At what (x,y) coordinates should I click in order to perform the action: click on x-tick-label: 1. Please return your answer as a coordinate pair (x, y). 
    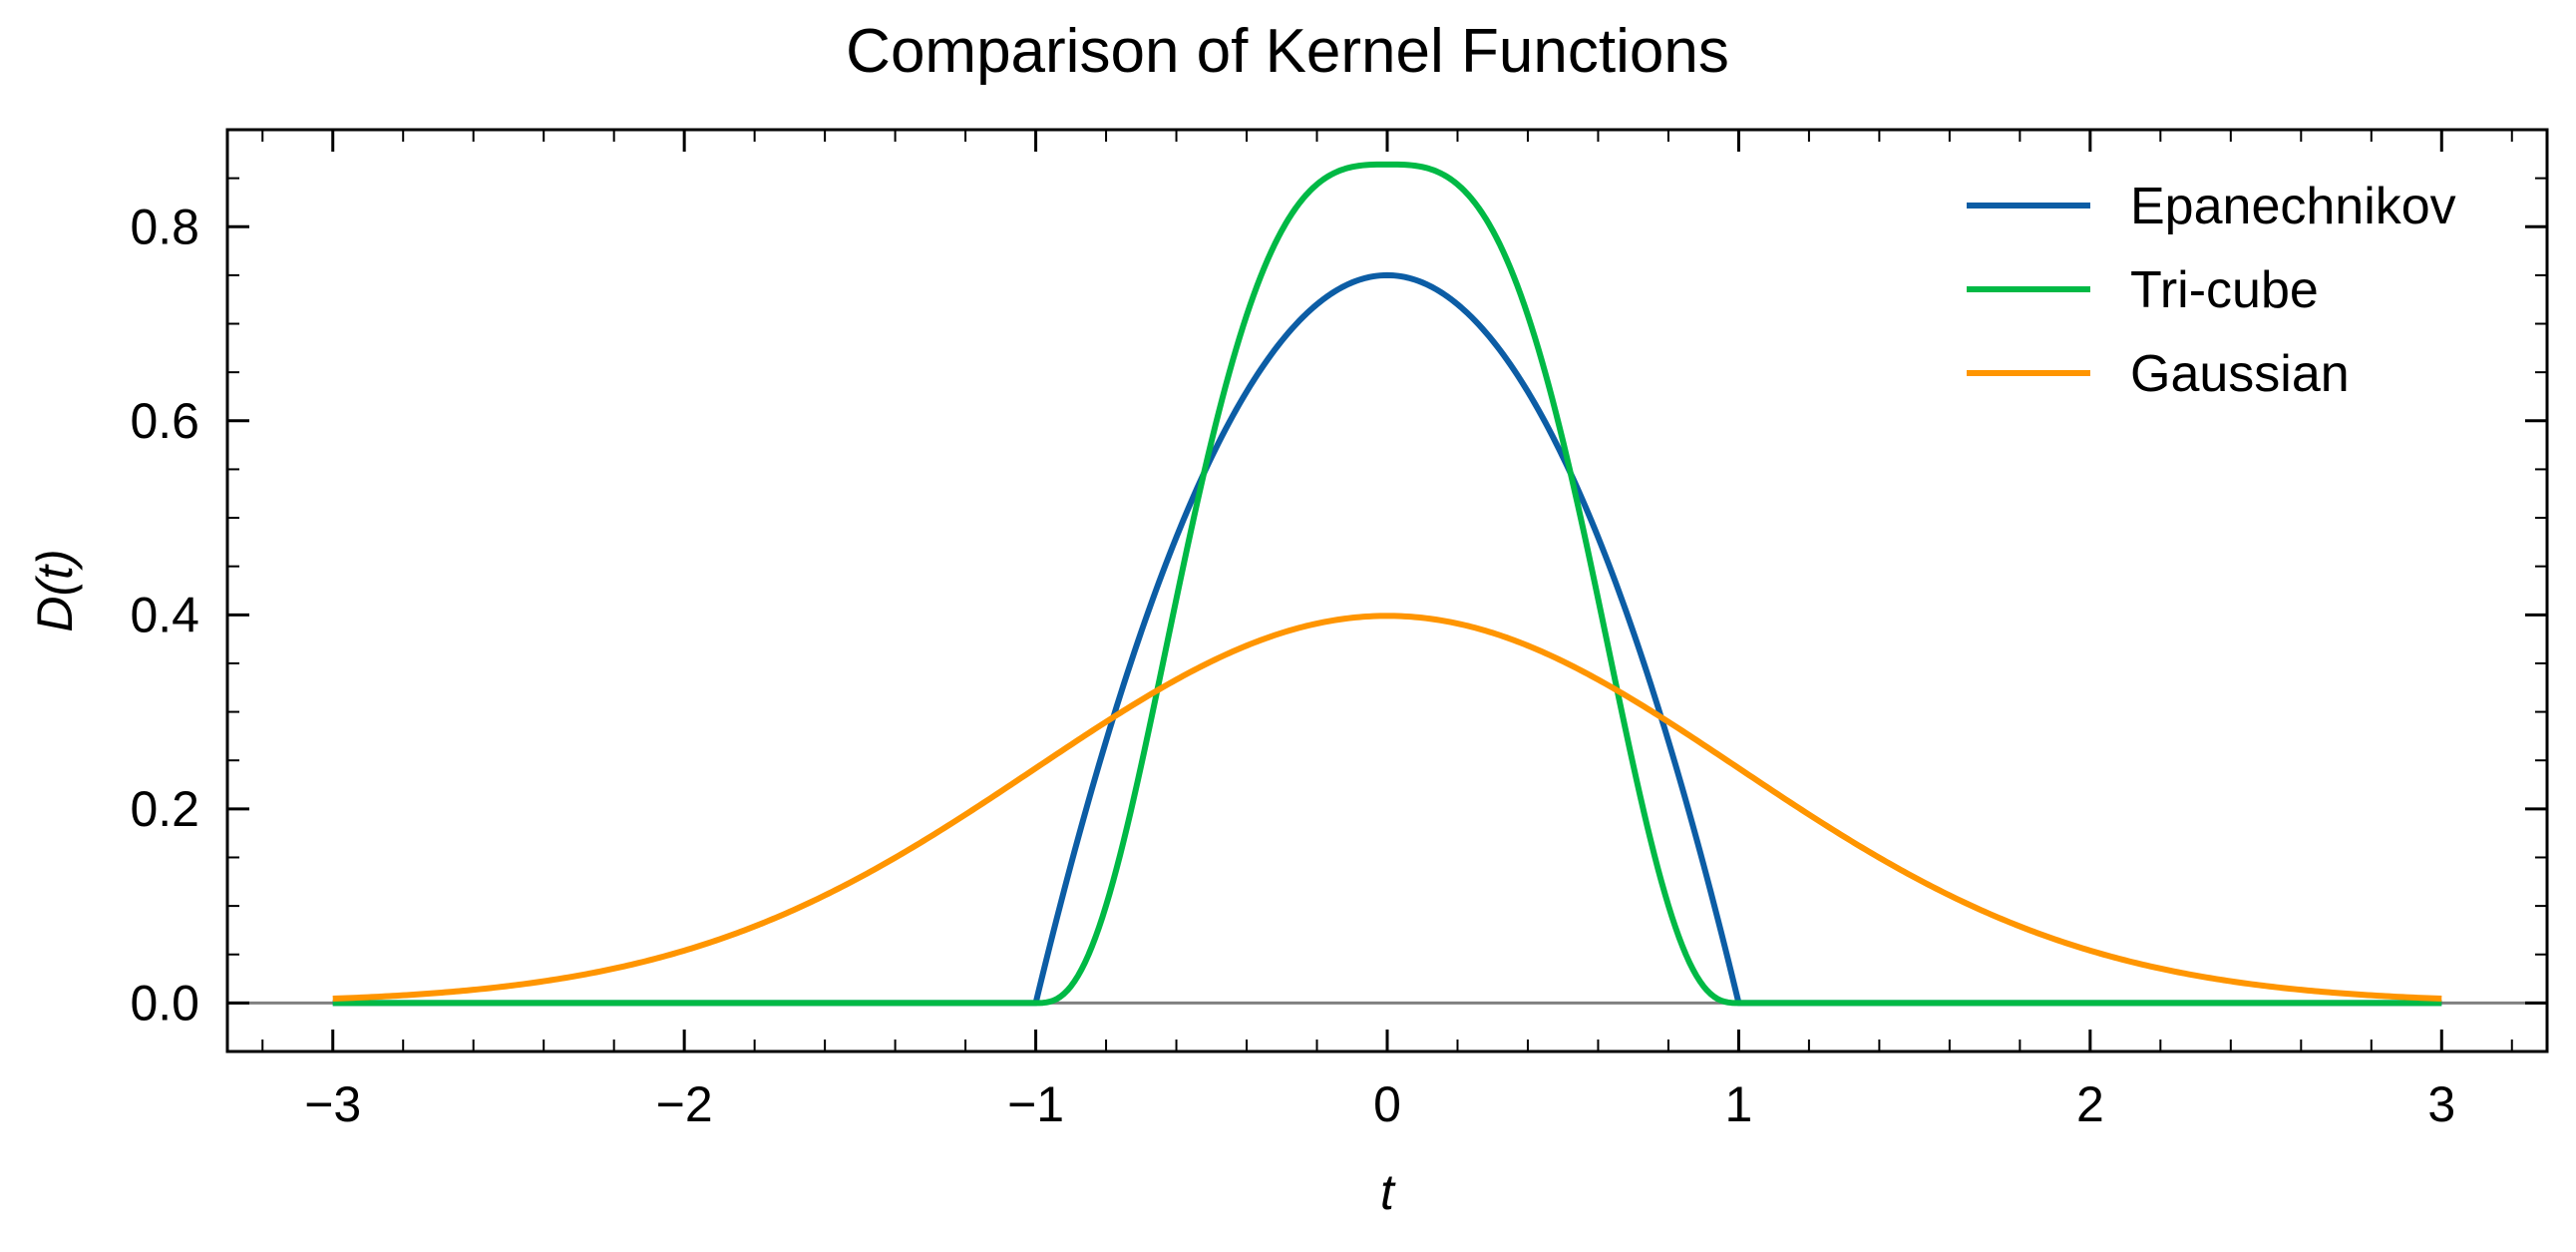
    Looking at the image, I should click on (1739, 1104).